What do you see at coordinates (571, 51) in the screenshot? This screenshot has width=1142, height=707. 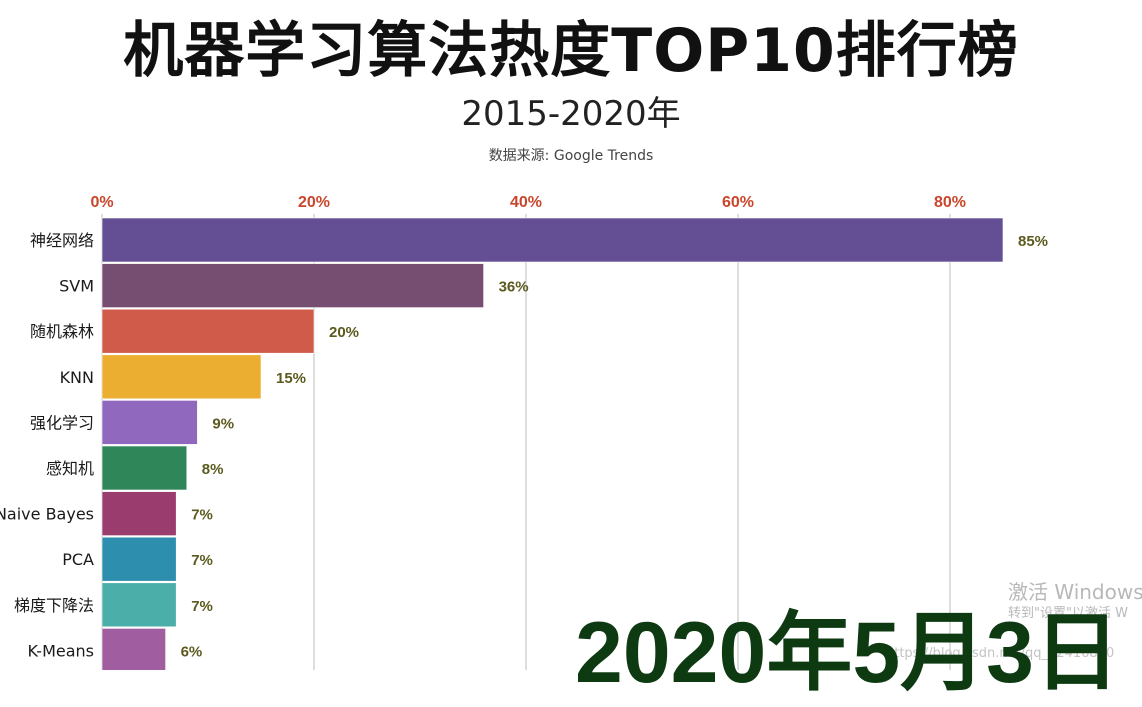 I see `chart-title: 机器学习算法热度TOP10排行榜` at bounding box center [571, 51].